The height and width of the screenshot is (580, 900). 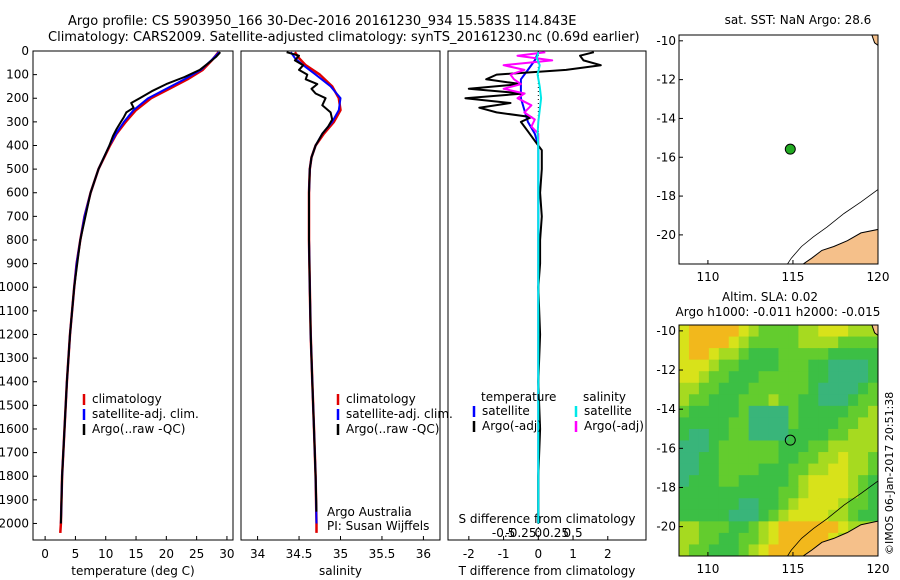 What do you see at coordinates (798, 20) in the screenshot?
I see `sst-map-title: sat. SST: NaN Argo: 28.6` at bounding box center [798, 20].